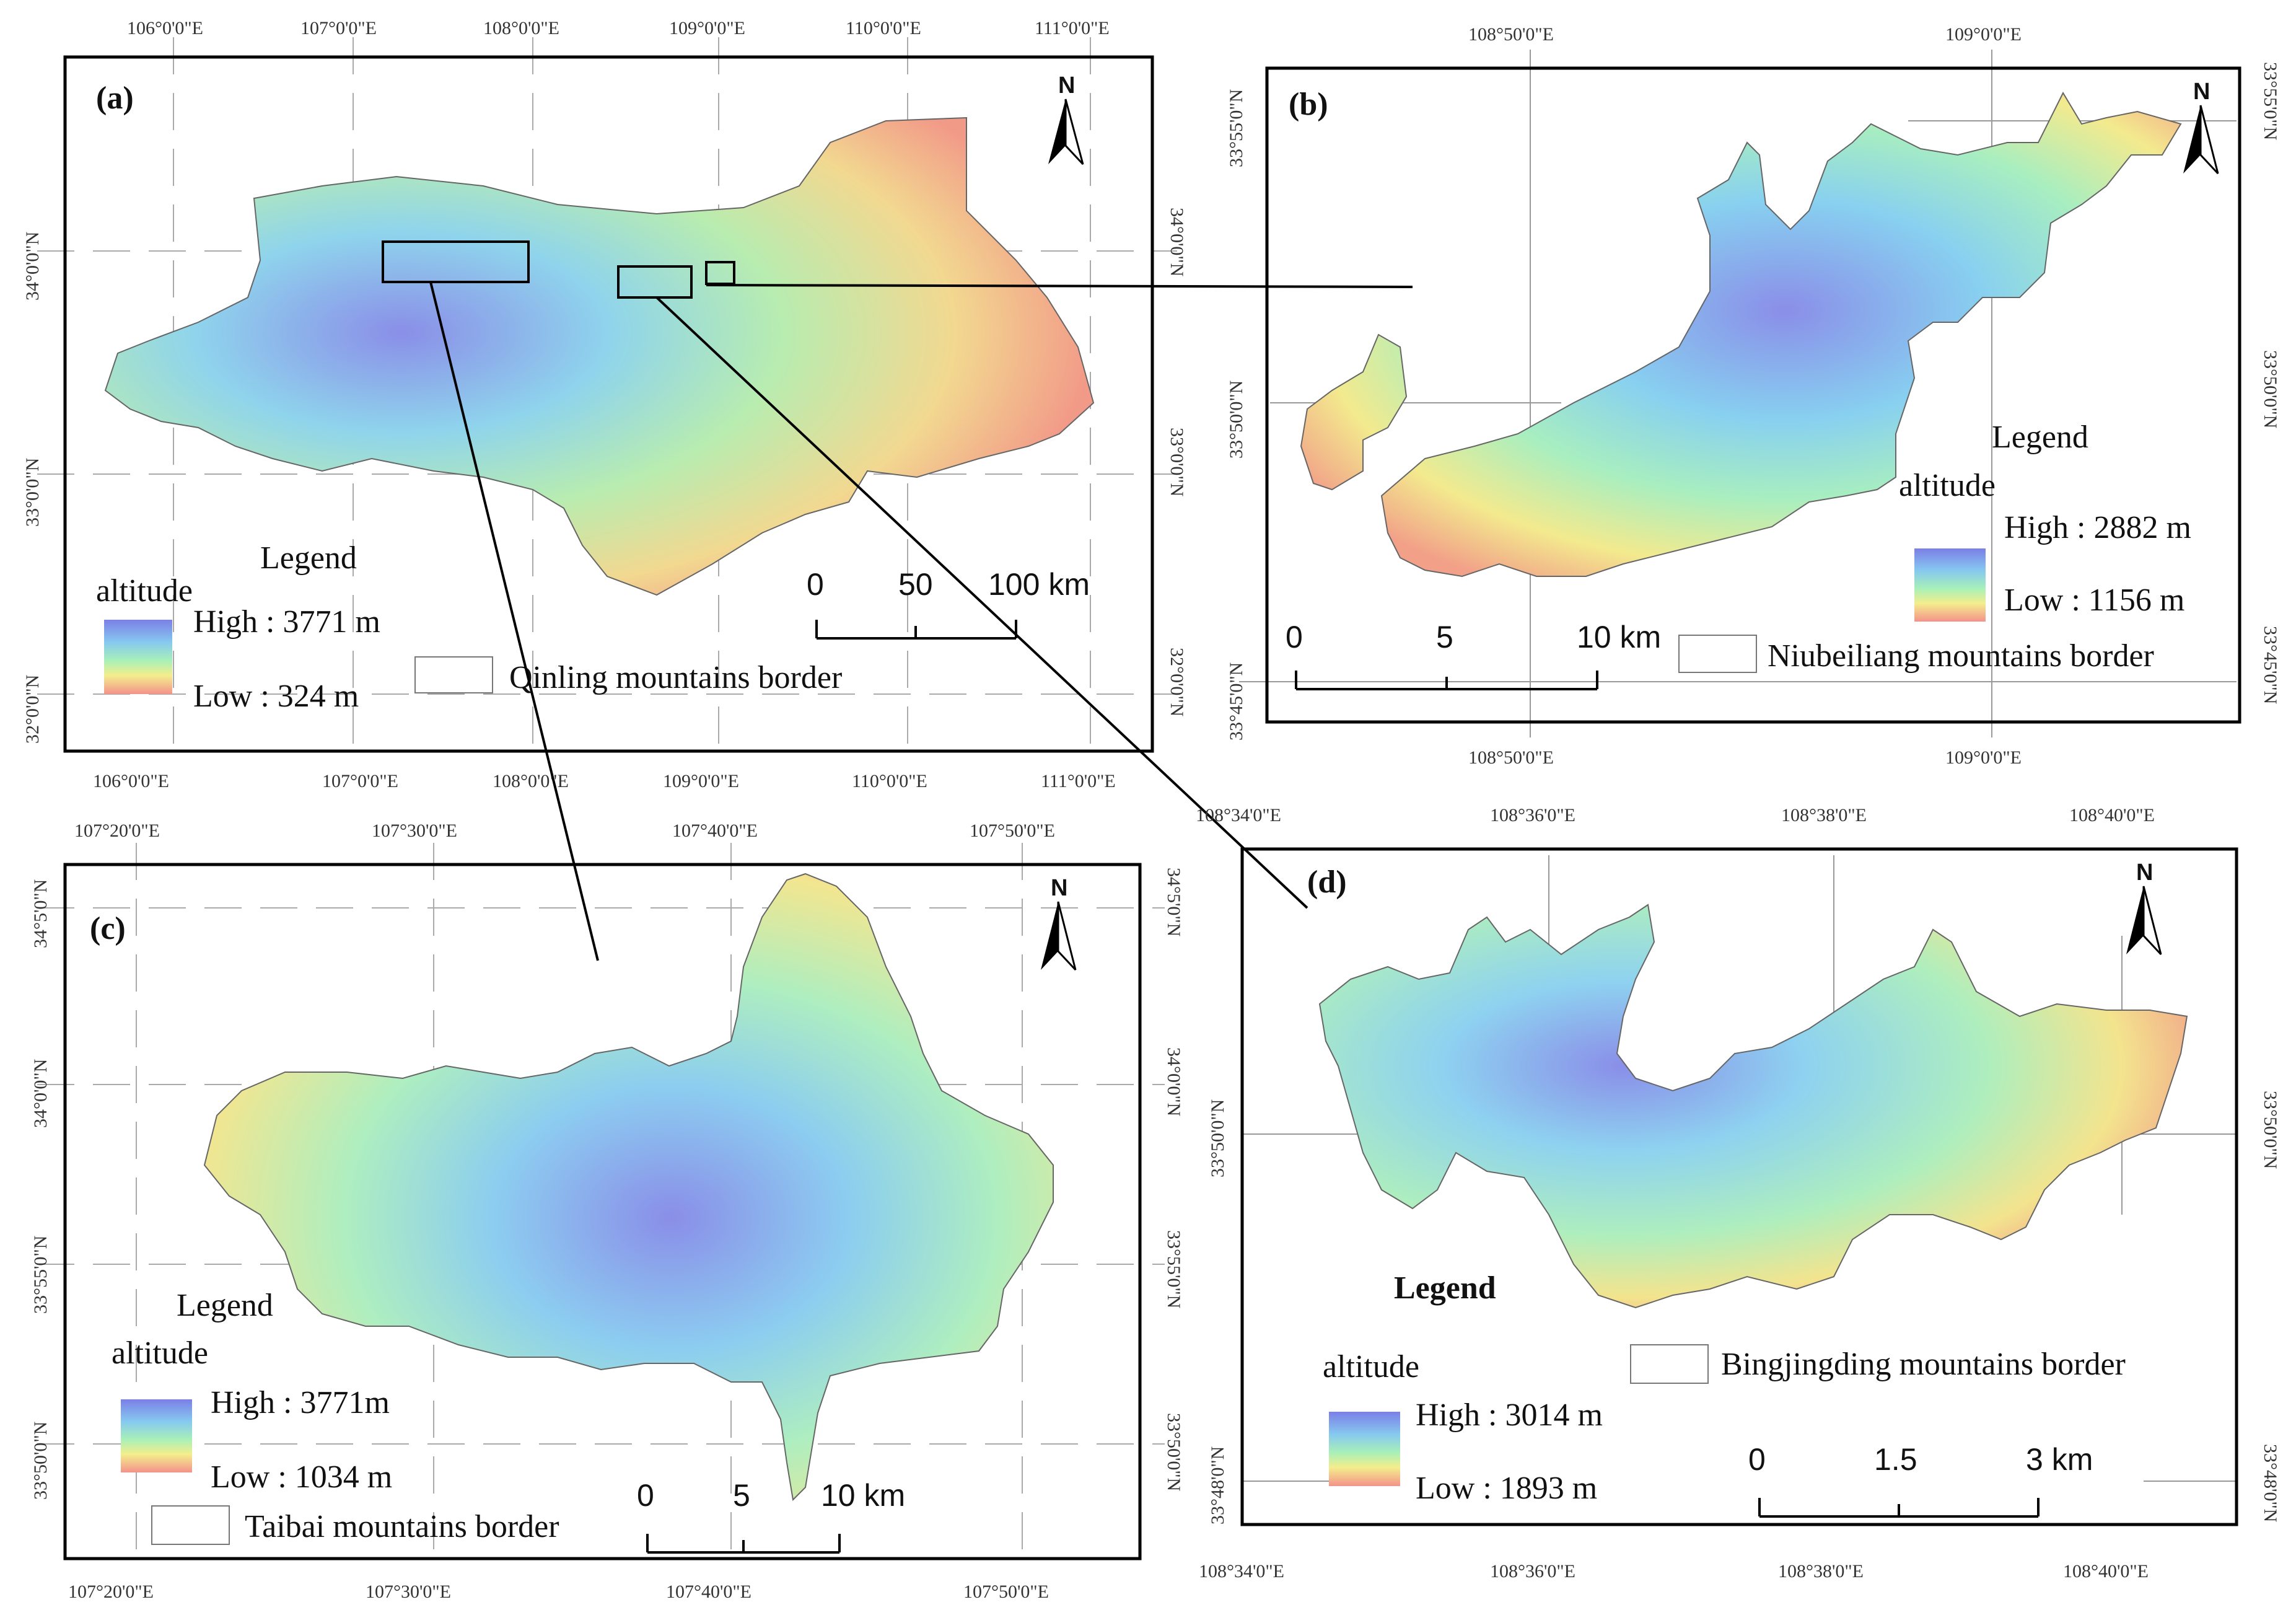  Describe the element at coordinates (1173, 1452) in the screenshot. I see `coord-c-right-3: 33°50'0"N` at that location.